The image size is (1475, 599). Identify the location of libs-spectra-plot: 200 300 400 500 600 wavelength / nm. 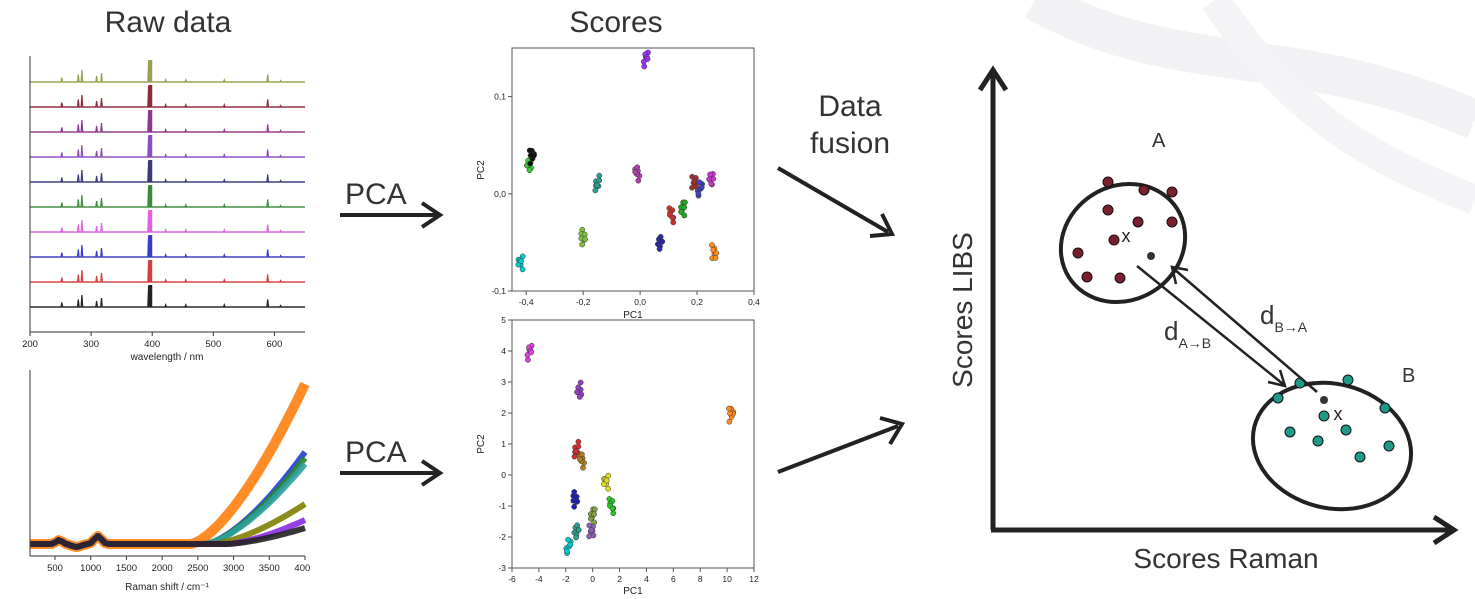
(163, 209).